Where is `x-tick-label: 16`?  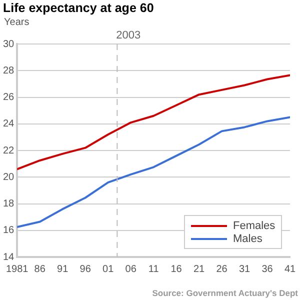
x-tick-label: 16 is located at coordinates (176, 269).